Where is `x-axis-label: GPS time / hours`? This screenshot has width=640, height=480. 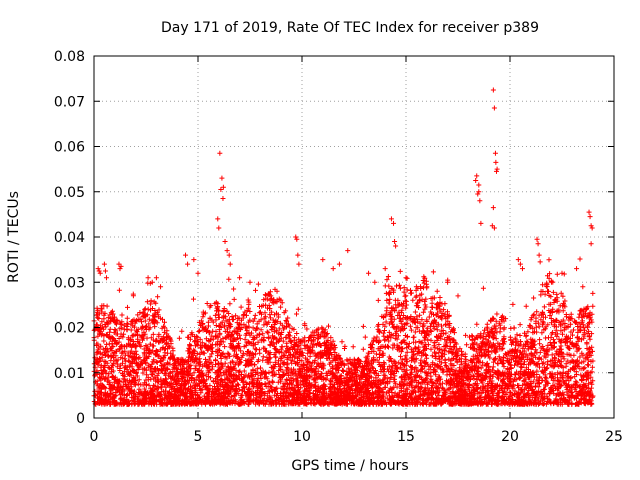
x-axis-label: GPS time / hours is located at coordinates (349, 466).